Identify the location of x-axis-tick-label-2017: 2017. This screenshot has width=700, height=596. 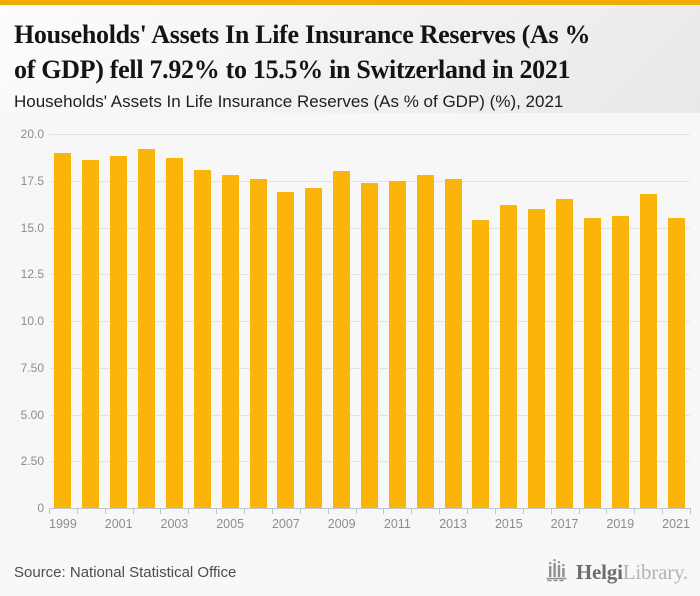
(564, 524).